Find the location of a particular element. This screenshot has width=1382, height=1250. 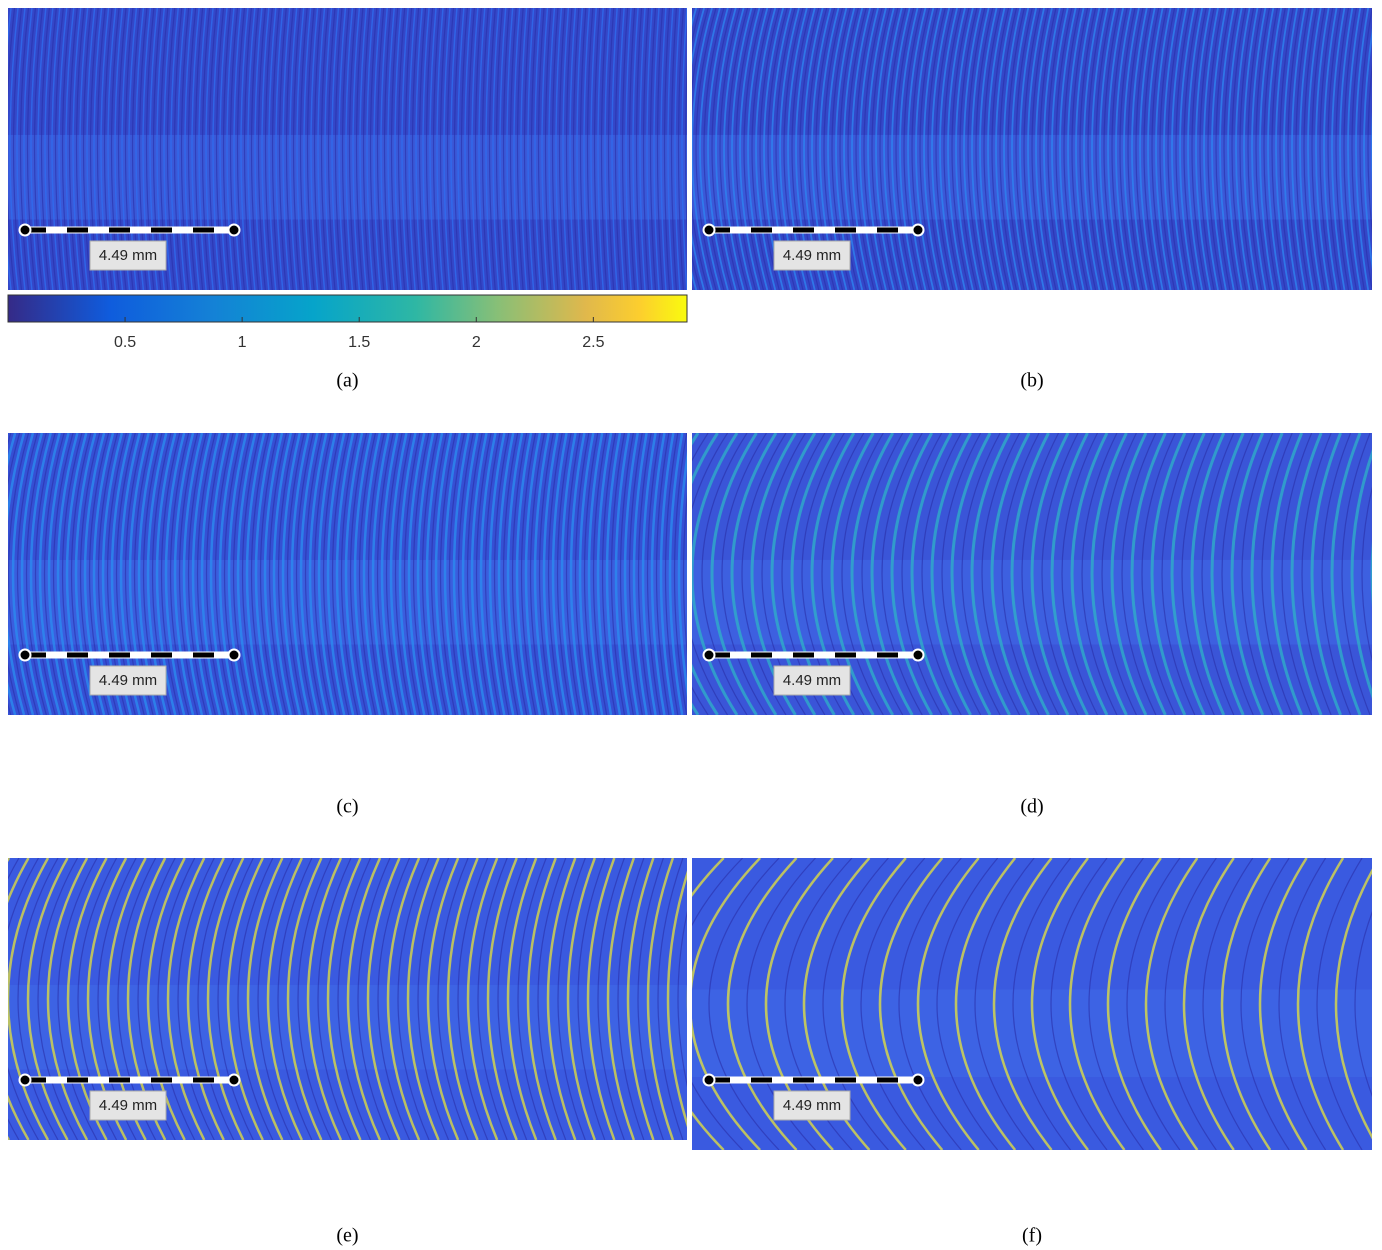

scale-label: 4.49 mm is located at coordinates (812, 1105).